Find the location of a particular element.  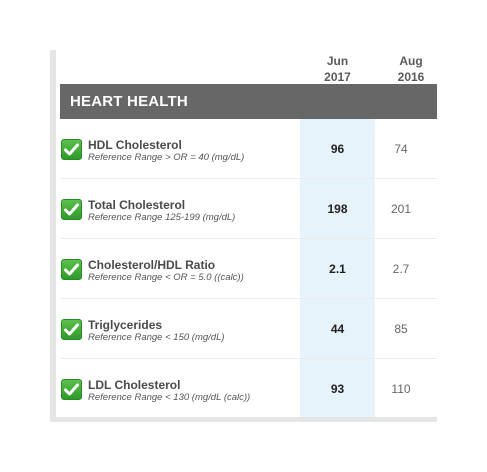

test-name: HDL Cholesterol is located at coordinates (135, 145).